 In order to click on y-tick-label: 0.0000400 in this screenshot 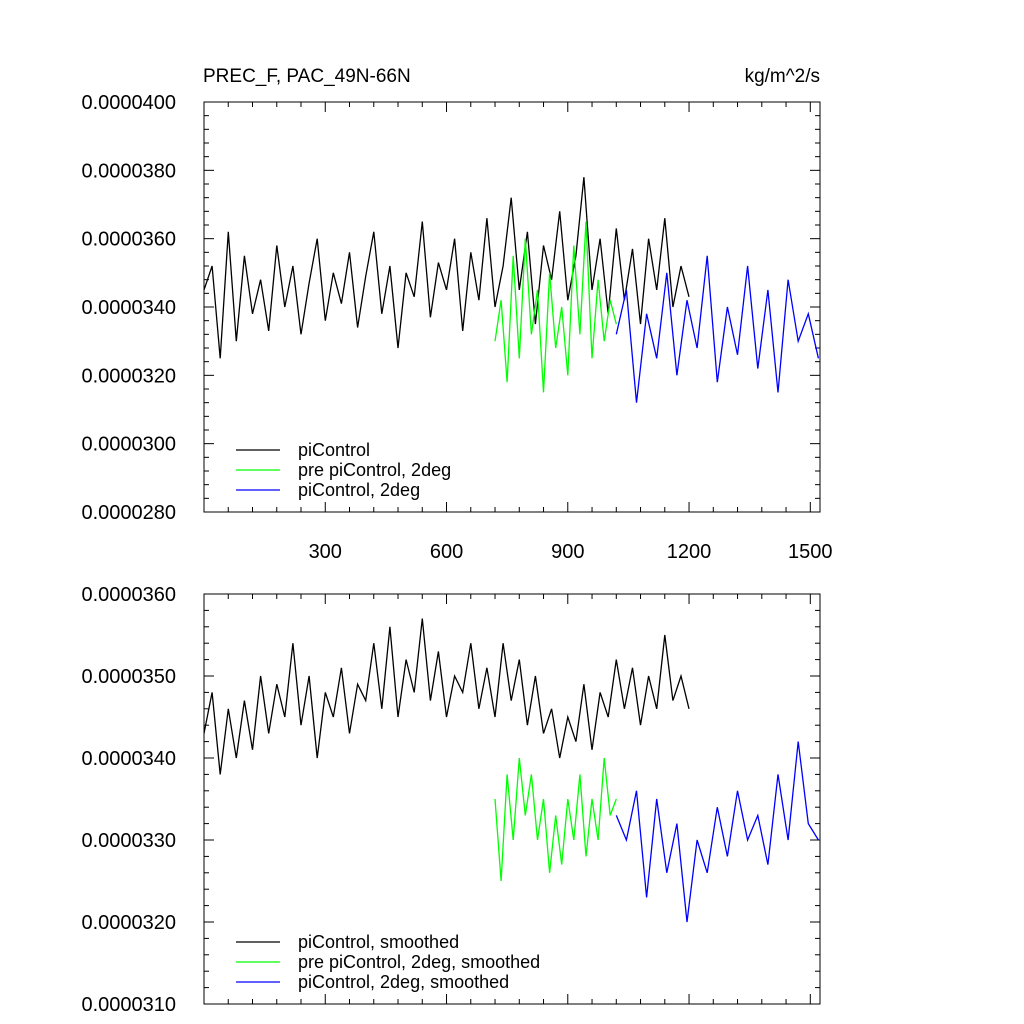, I will do `click(128, 103)`.